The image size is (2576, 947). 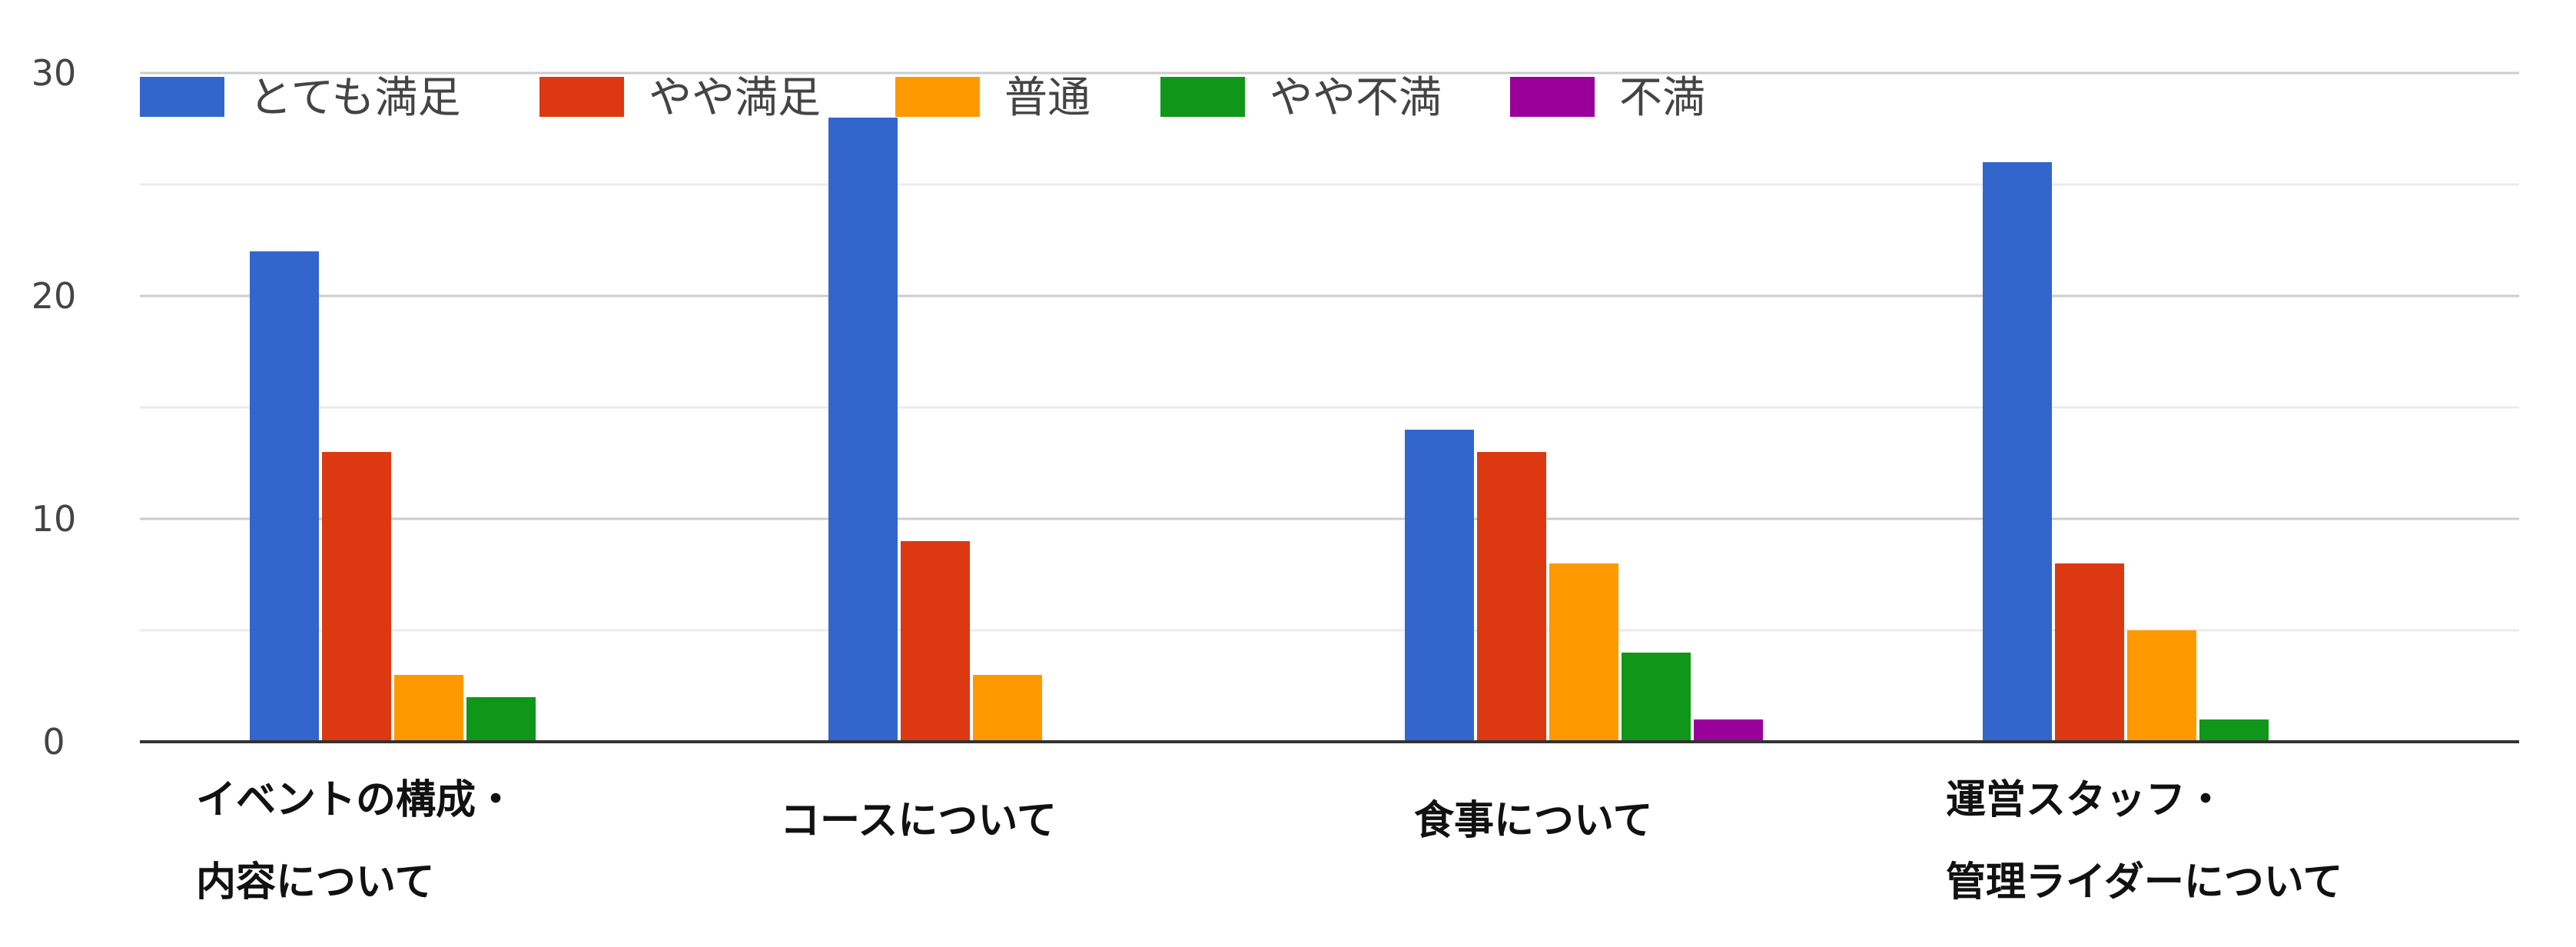 I want to click on category-label: イベントの構成・, so click(x=356, y=800).